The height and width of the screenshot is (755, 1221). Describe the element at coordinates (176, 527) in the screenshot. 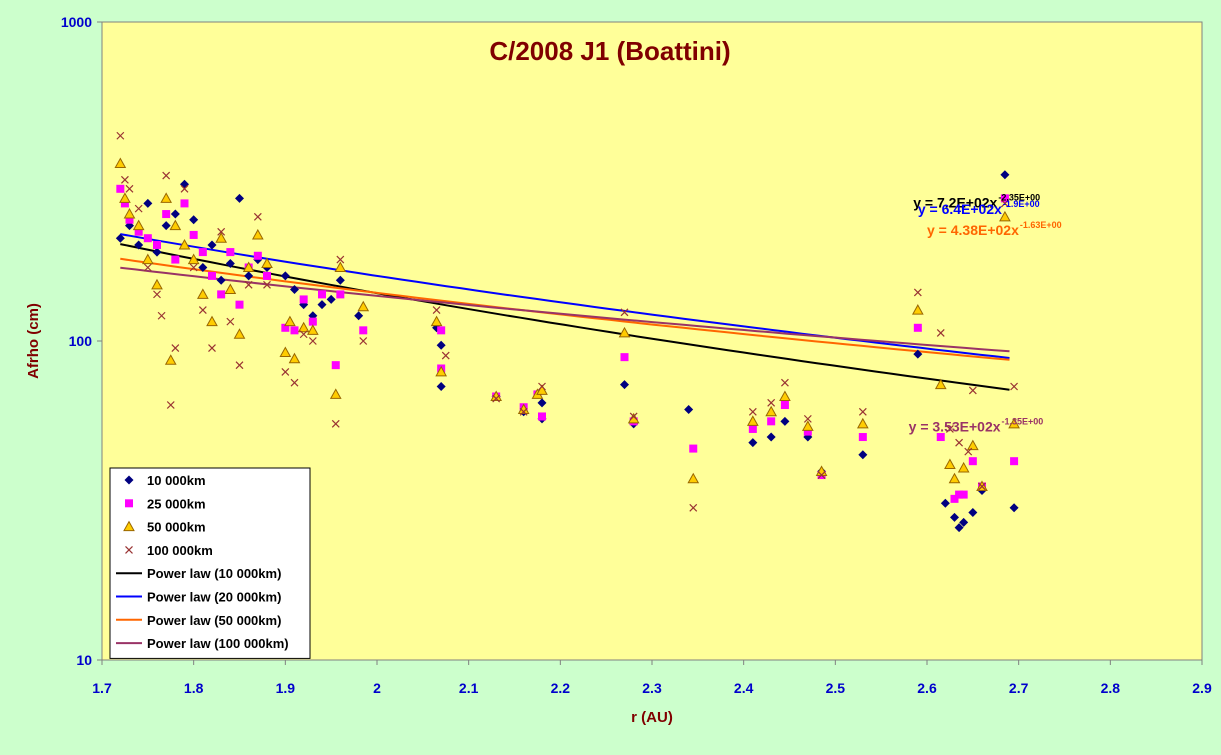

I see `legend-label: 50 000km` at that location.